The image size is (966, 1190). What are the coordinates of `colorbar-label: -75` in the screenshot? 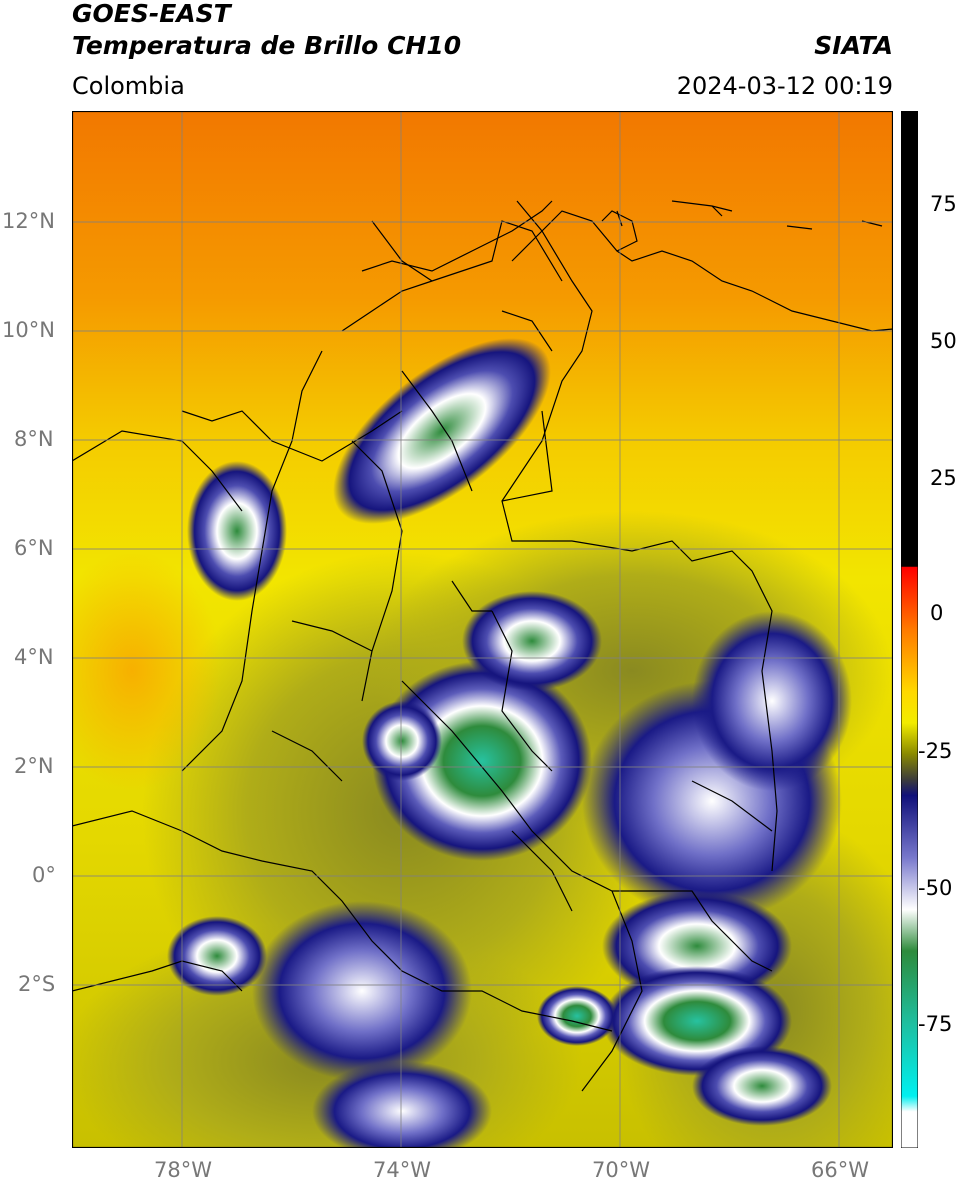 It's located at (935, 1024).